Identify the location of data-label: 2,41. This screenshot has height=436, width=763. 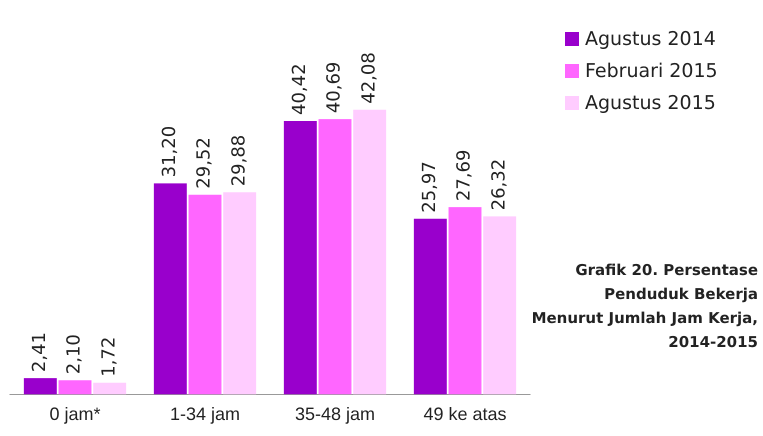
(39, 352).